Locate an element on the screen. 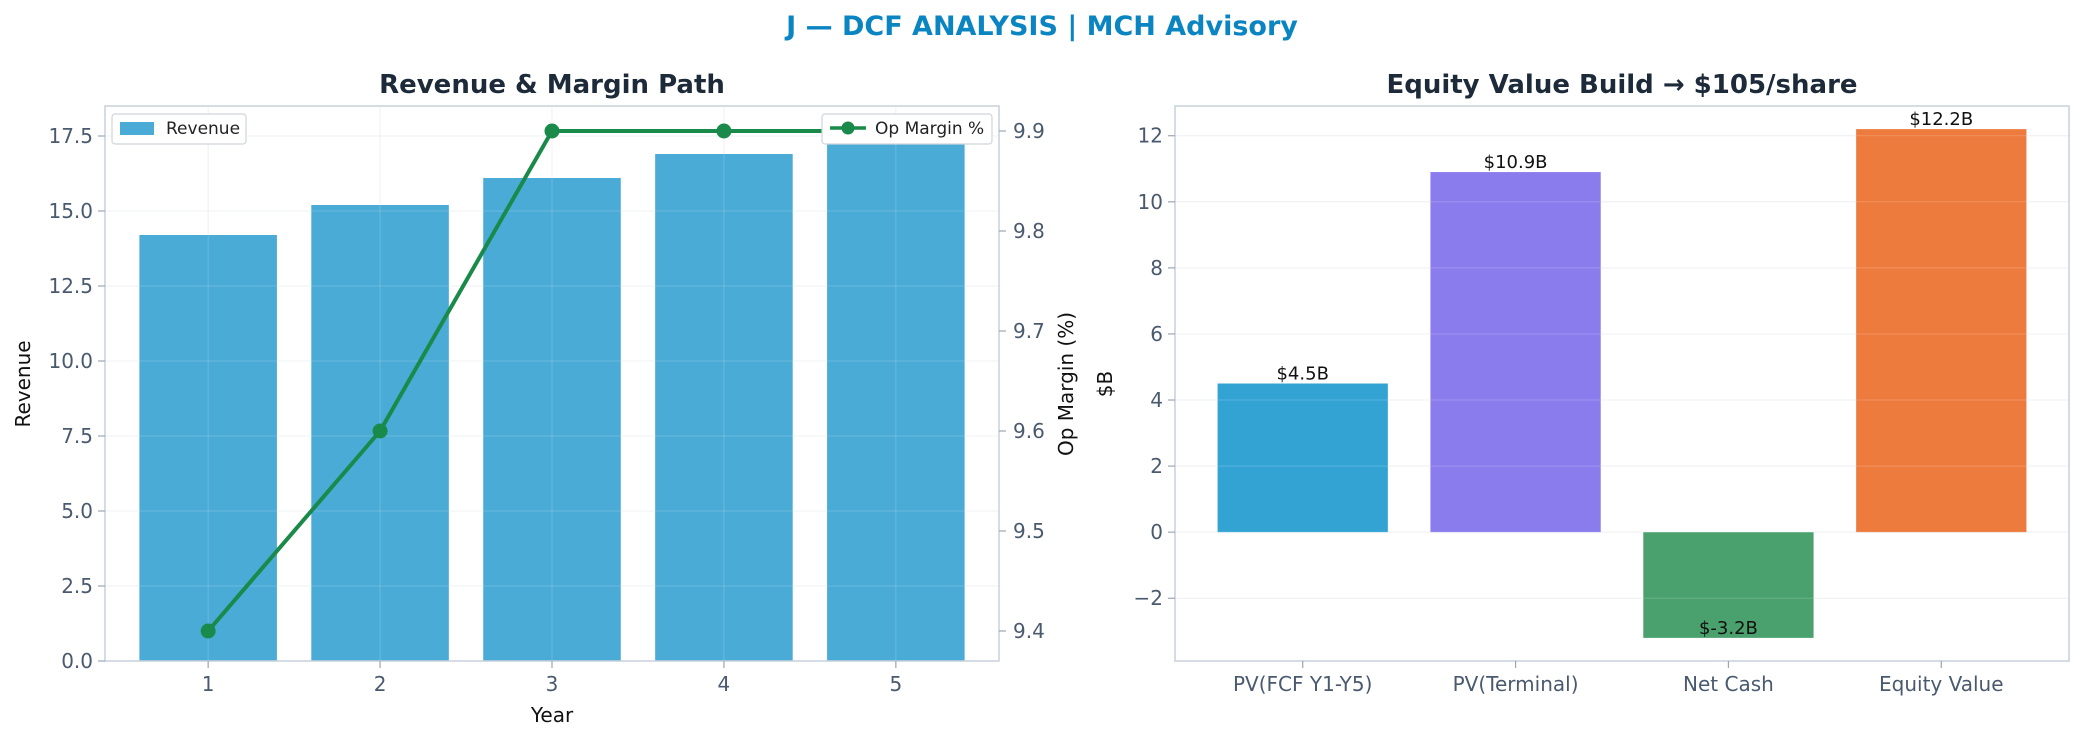 The width and height of the screenshot is (2084, 742). equity-y-tick-label: 6 is located at coordinates (1156, 334).